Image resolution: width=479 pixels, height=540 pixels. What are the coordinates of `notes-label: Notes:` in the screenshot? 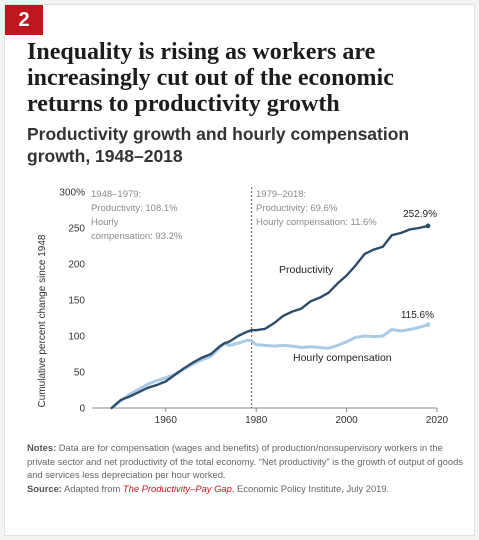 It's located at (42, 447).